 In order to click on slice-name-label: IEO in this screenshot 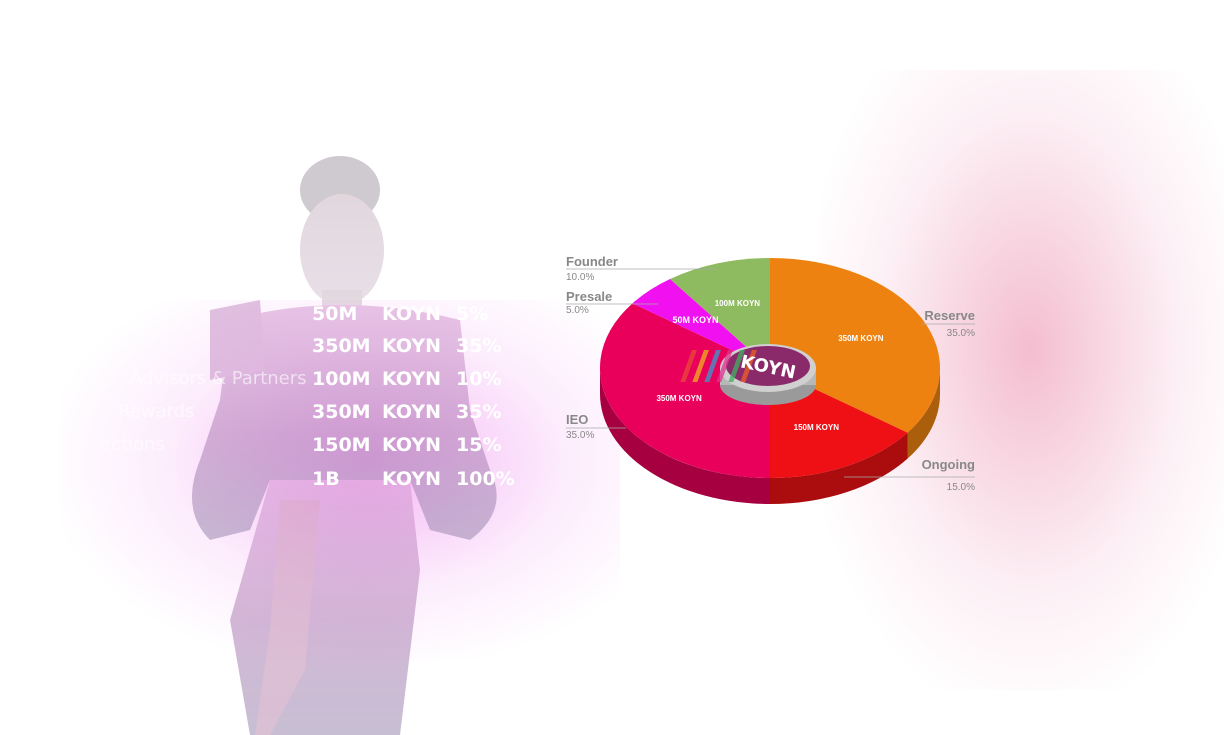, I will do `click(577, 419)`.